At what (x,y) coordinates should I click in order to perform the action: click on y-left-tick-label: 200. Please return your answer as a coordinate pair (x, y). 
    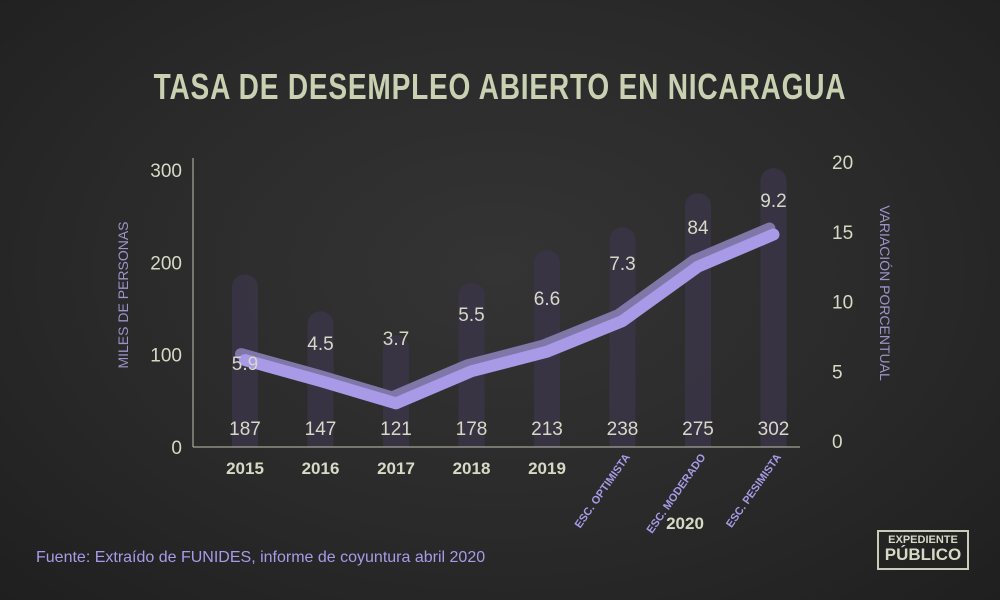
    Looking at the image, I should click on (166, 263).